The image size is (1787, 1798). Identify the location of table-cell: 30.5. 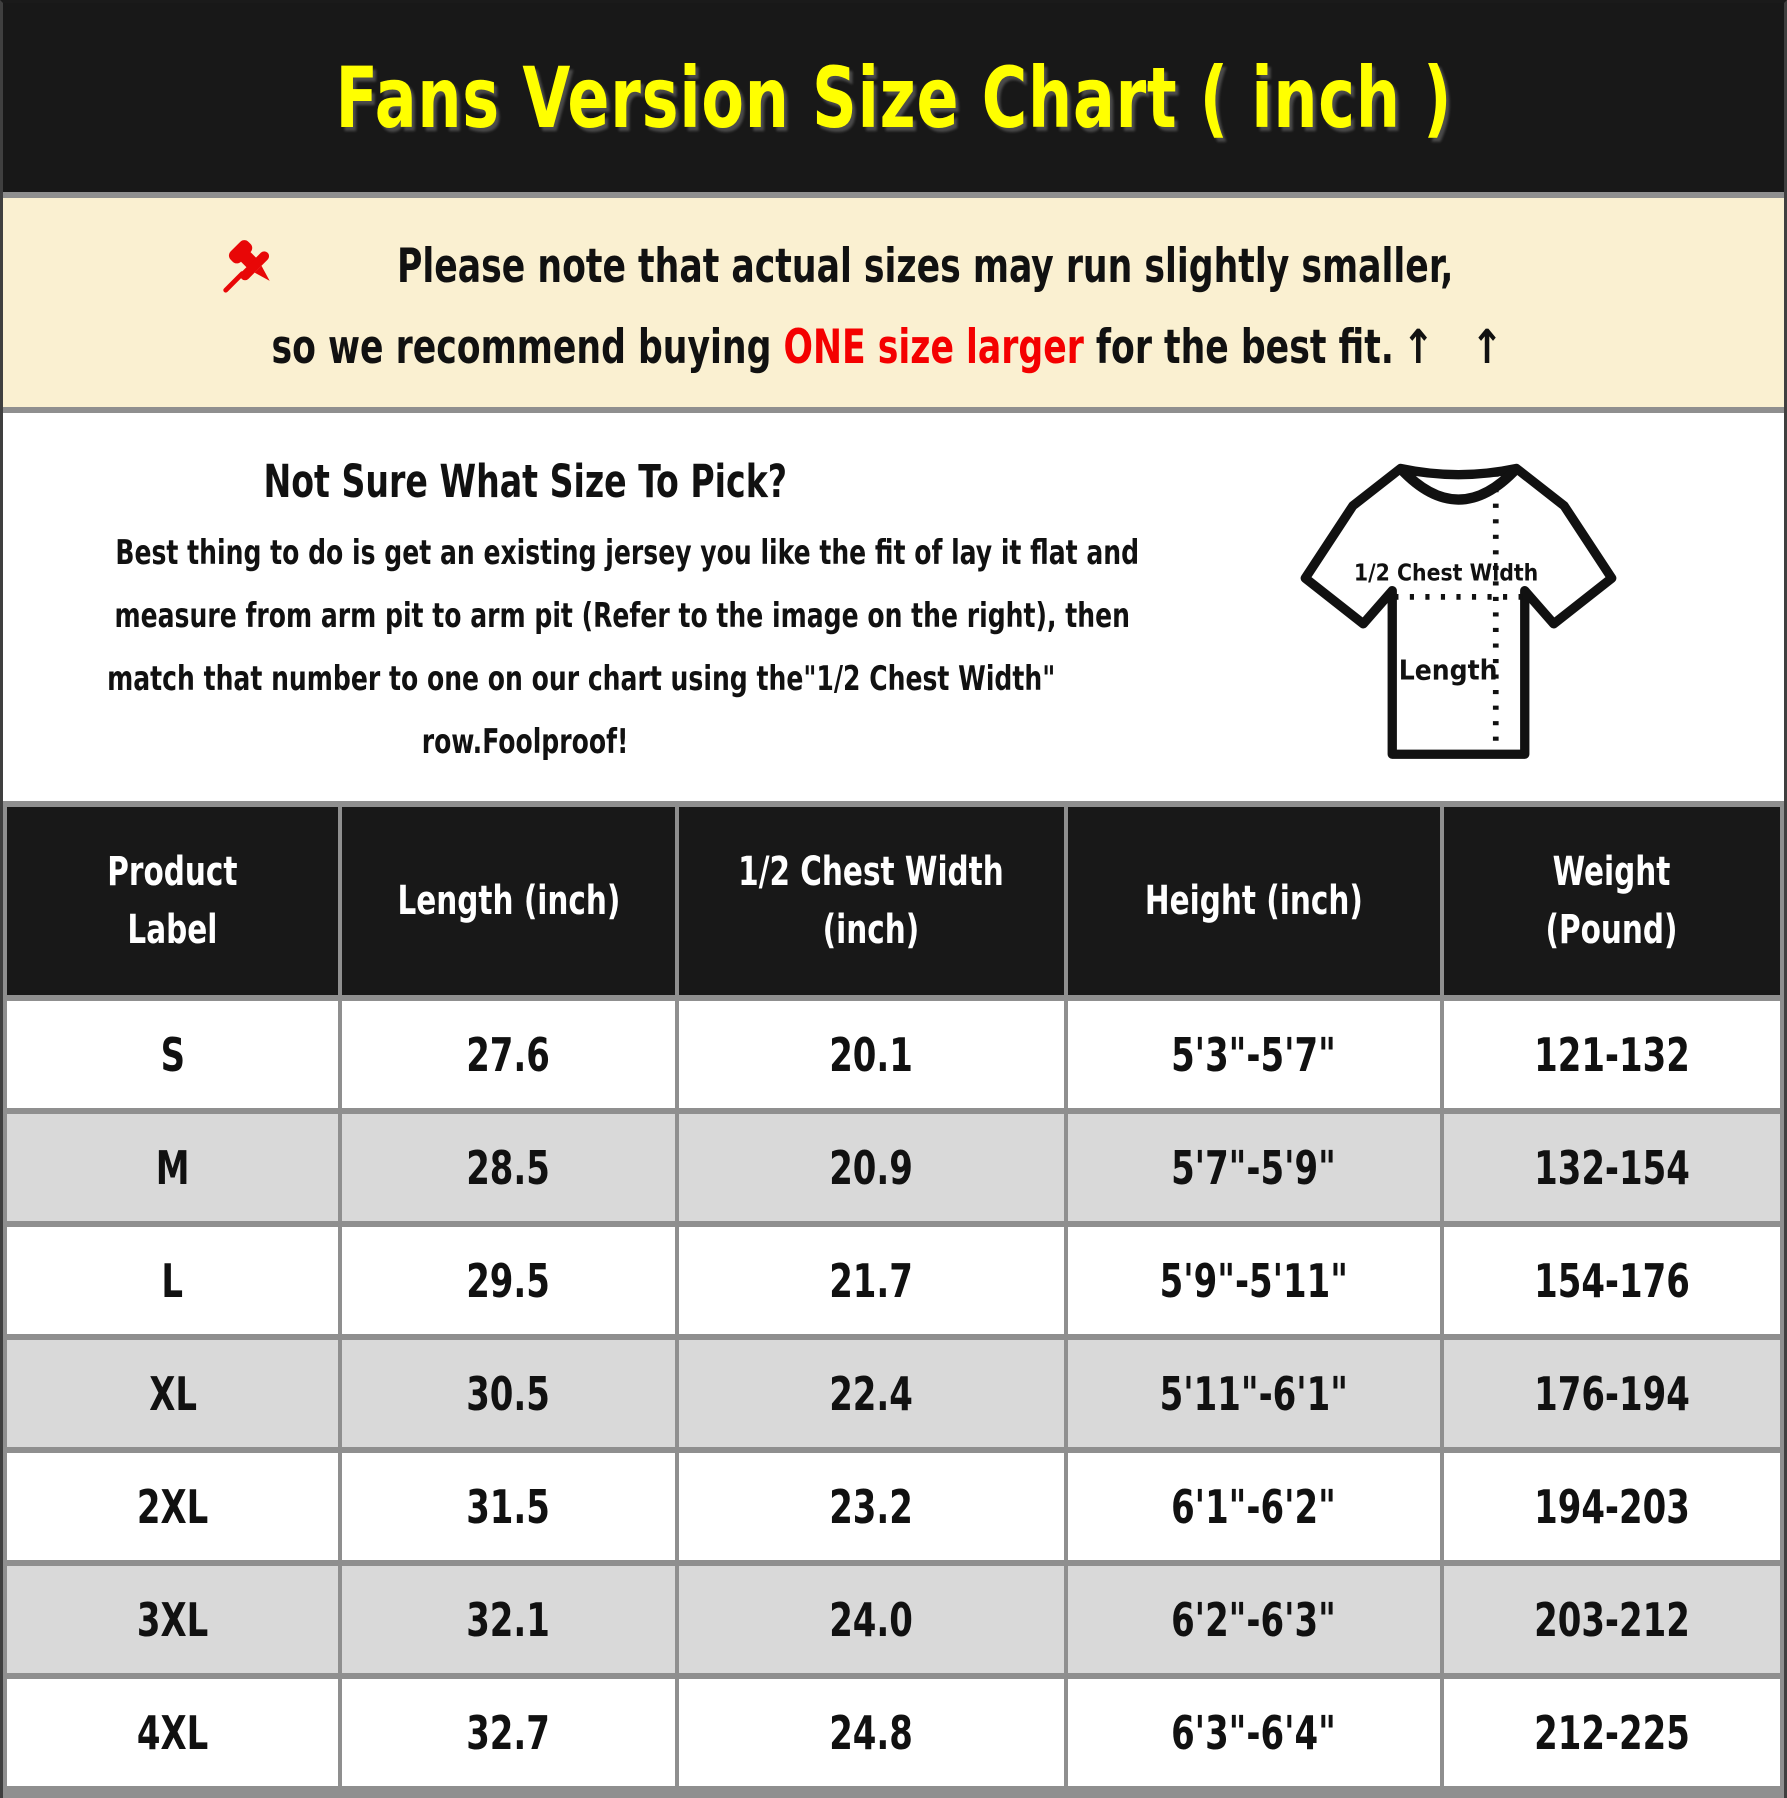
(508, 1393).